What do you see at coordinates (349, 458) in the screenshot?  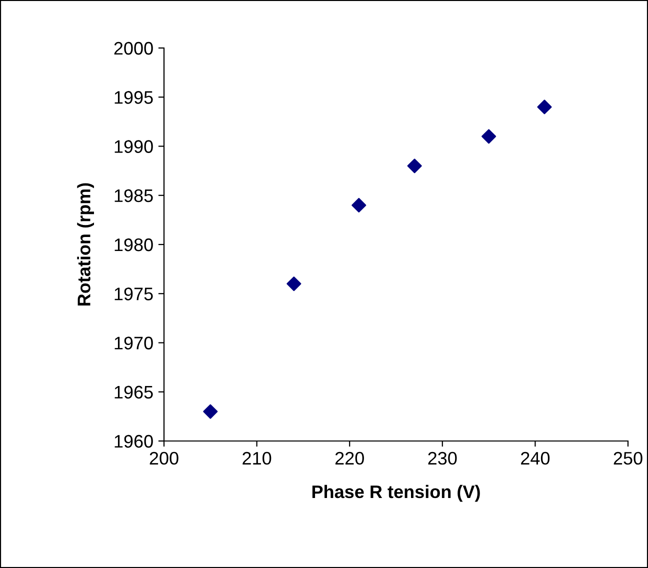 I see `x-tick-label: 220` at bounding box center [349, 458].